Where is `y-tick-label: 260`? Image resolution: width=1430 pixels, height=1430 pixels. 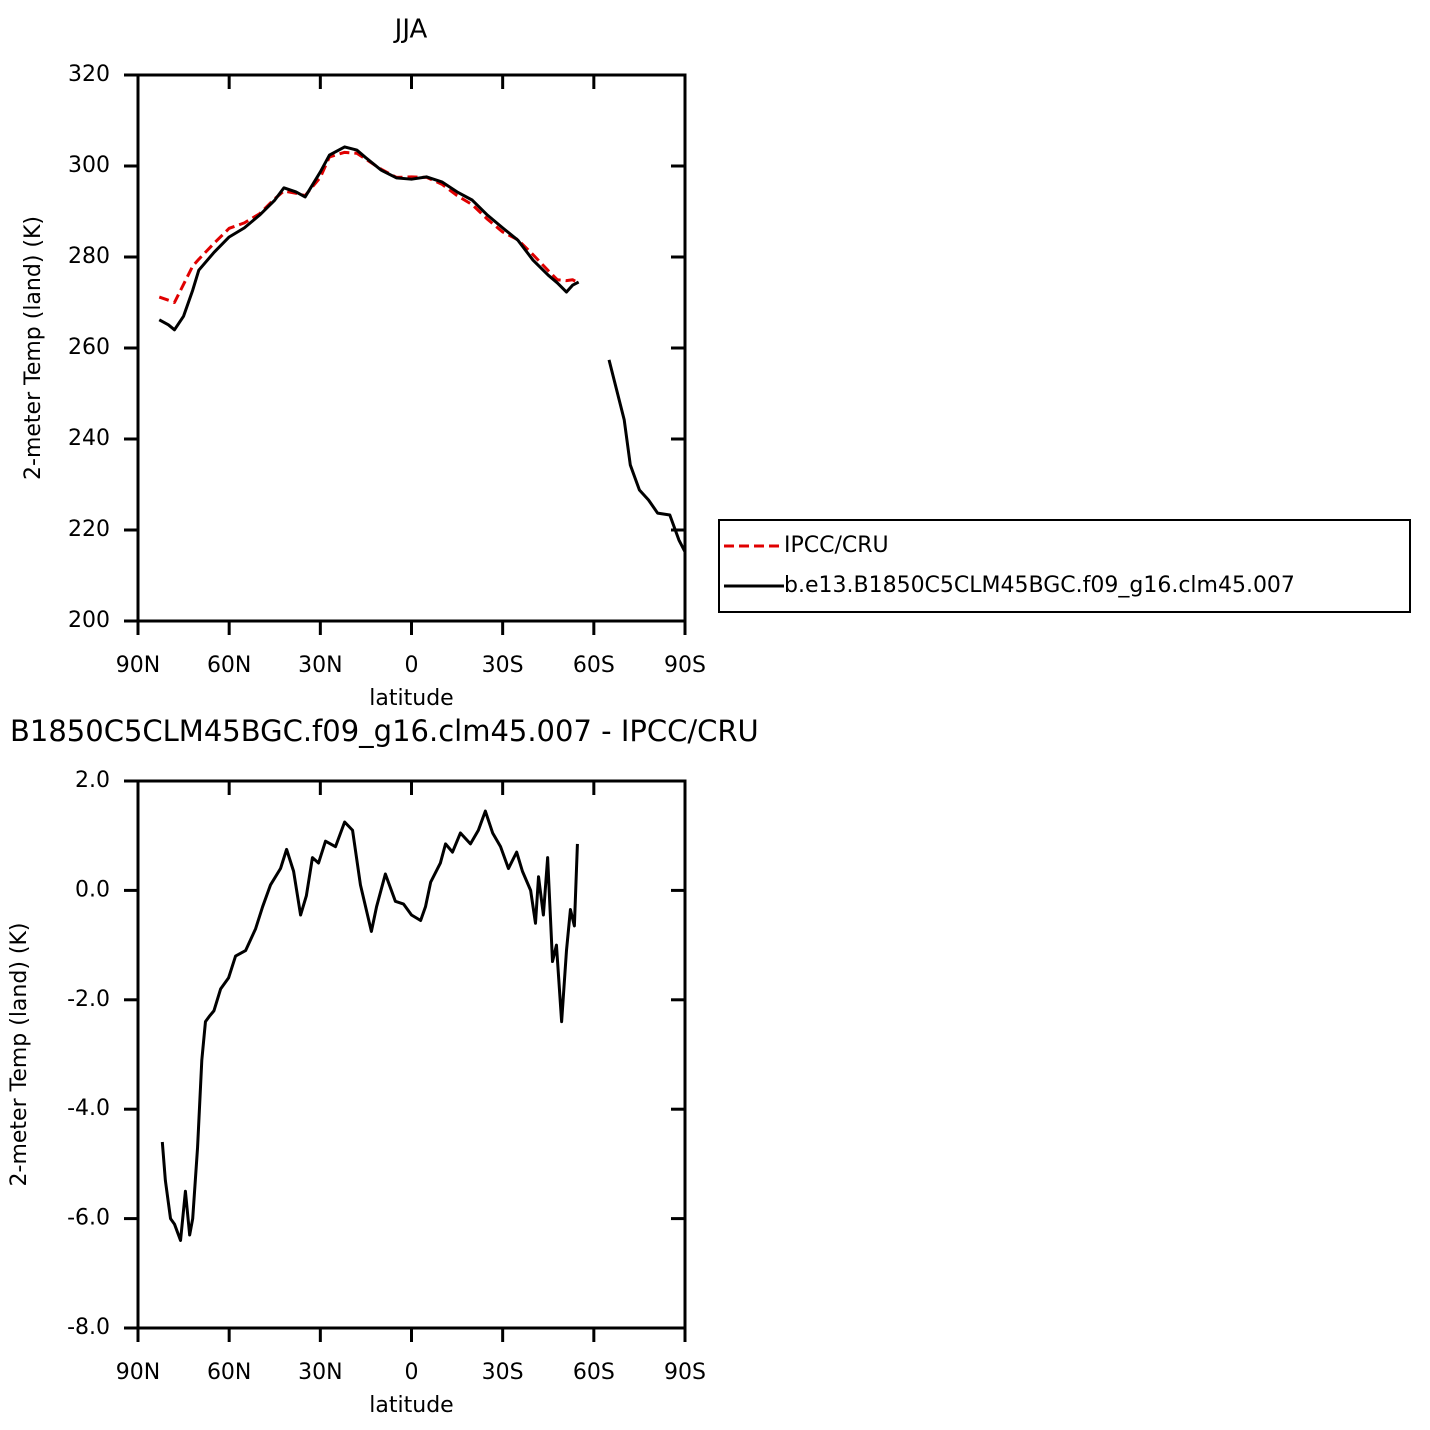
y-tick-label: 260 is located at coordinates (89, 347).